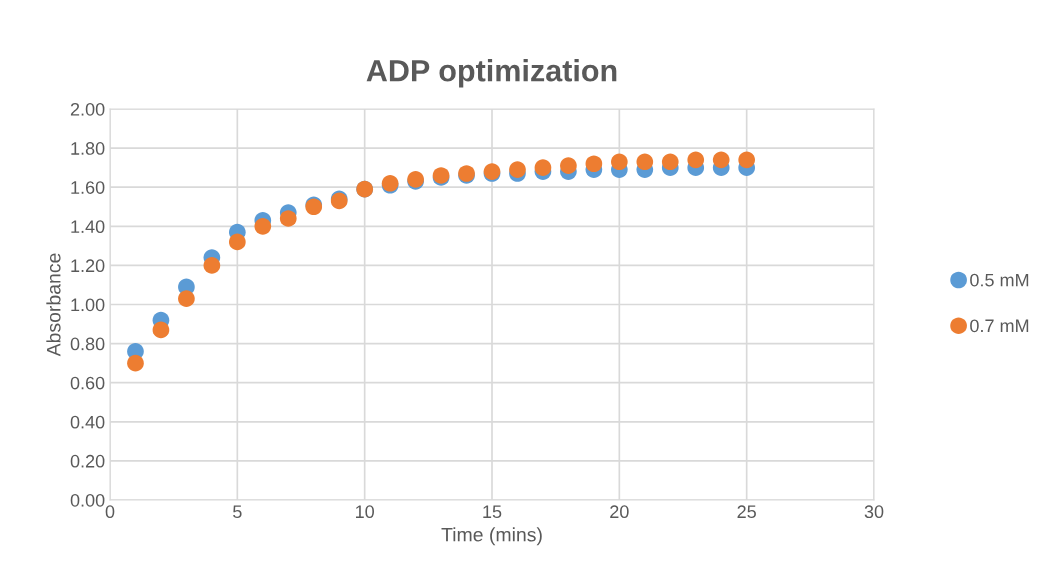  What do you see at coordinates (88, 227) in the screenshot?
I see `y-tick-label: 1.40` at bounding box center [88, 227].